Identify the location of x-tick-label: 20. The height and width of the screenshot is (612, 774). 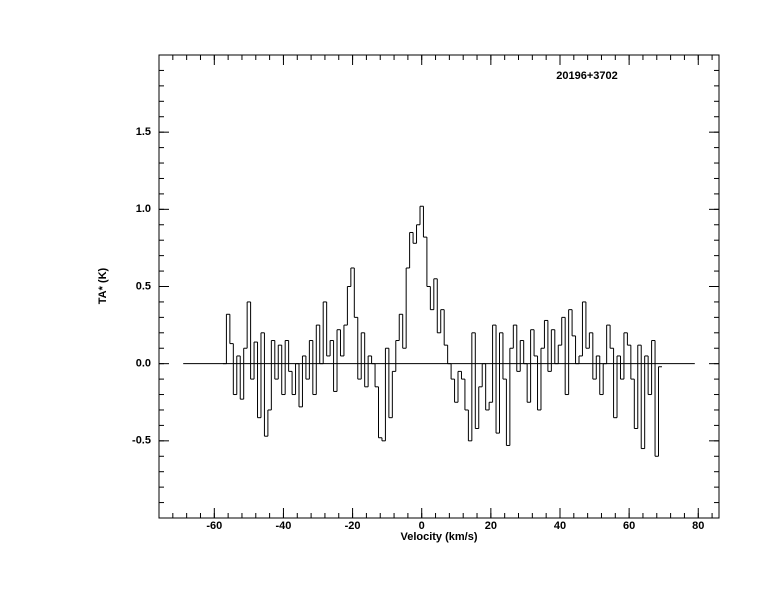
(491, 526).